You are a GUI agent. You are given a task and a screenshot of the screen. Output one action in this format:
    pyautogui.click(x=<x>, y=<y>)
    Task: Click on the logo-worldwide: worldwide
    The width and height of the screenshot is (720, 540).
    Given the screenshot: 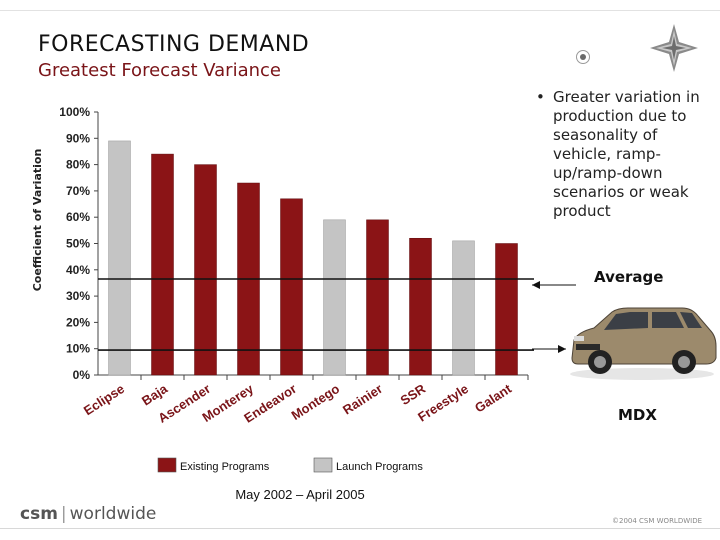 What is the action you would take?
    pyautogui.click(x=113, y=514)
    